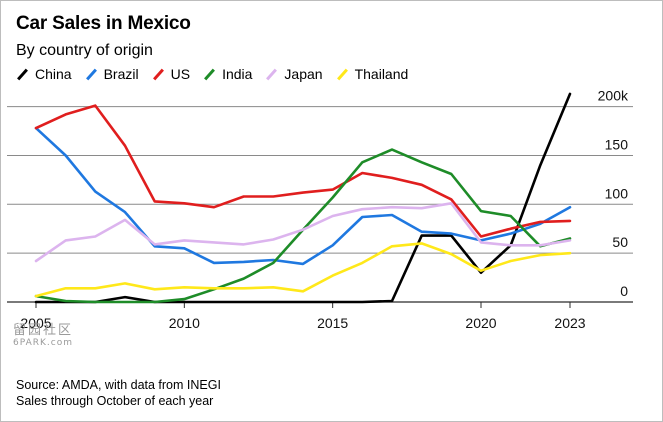  Describe the element at coordinates (118, 385) in the screenshot. I see `source-note: Source: AMDA, with data from INEGI` at that location.